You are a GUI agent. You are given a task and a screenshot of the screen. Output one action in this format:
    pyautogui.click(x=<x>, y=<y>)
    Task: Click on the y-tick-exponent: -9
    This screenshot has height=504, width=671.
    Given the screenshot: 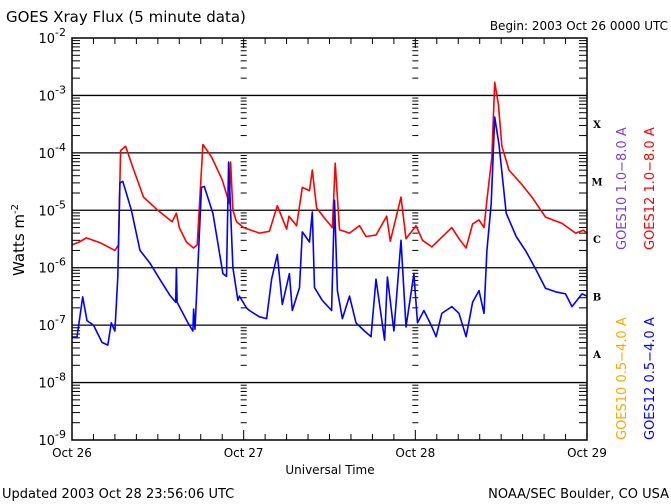 What is the action you would take?
    pyautogui.click(x=60, y=434)
    